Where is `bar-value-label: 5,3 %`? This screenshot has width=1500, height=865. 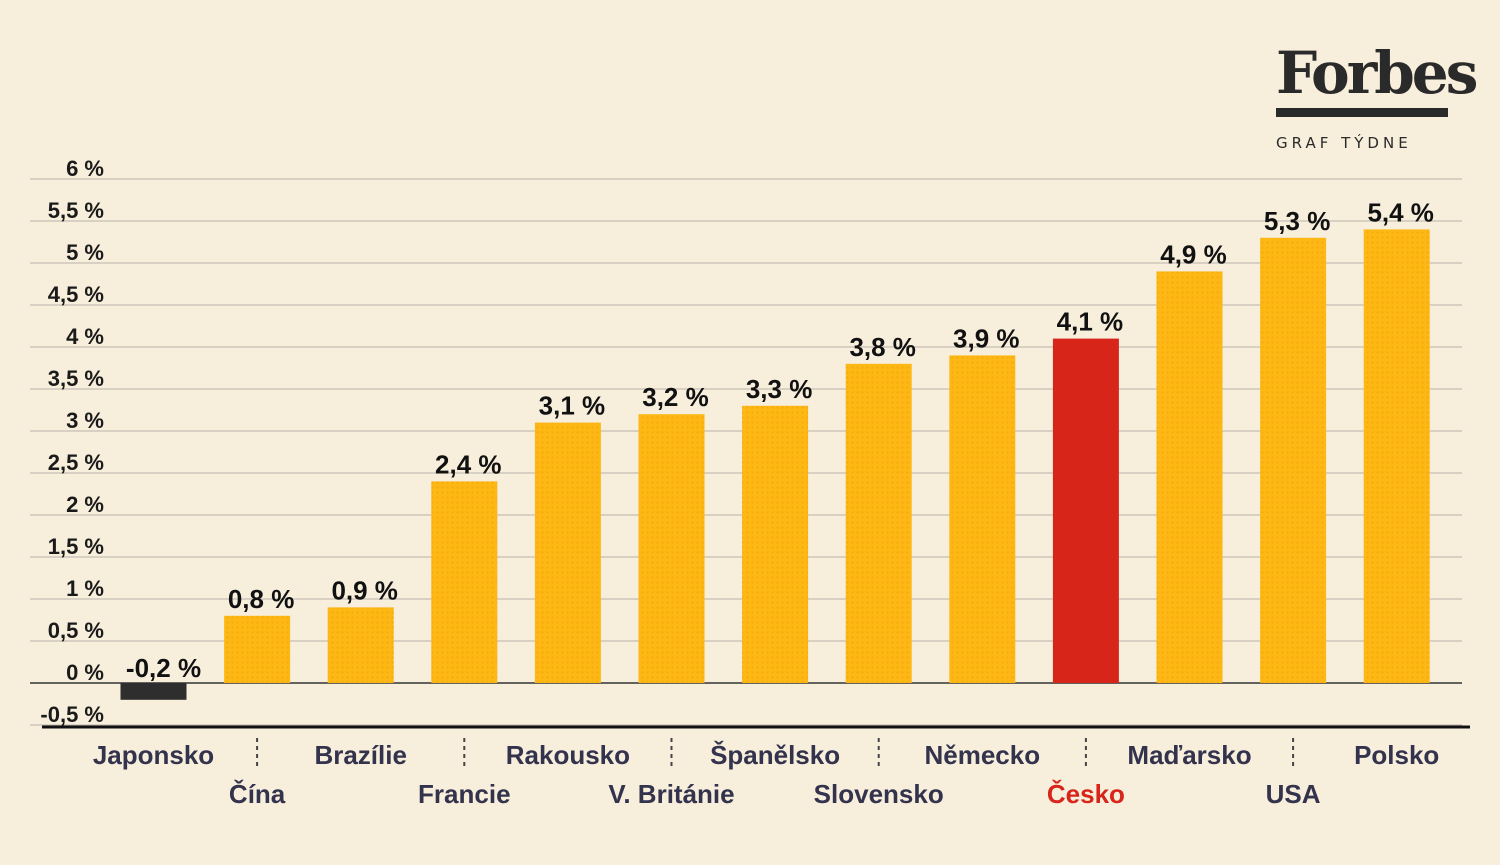
bar-value-label: 5,3 % is located at coordinates (1297, 221).